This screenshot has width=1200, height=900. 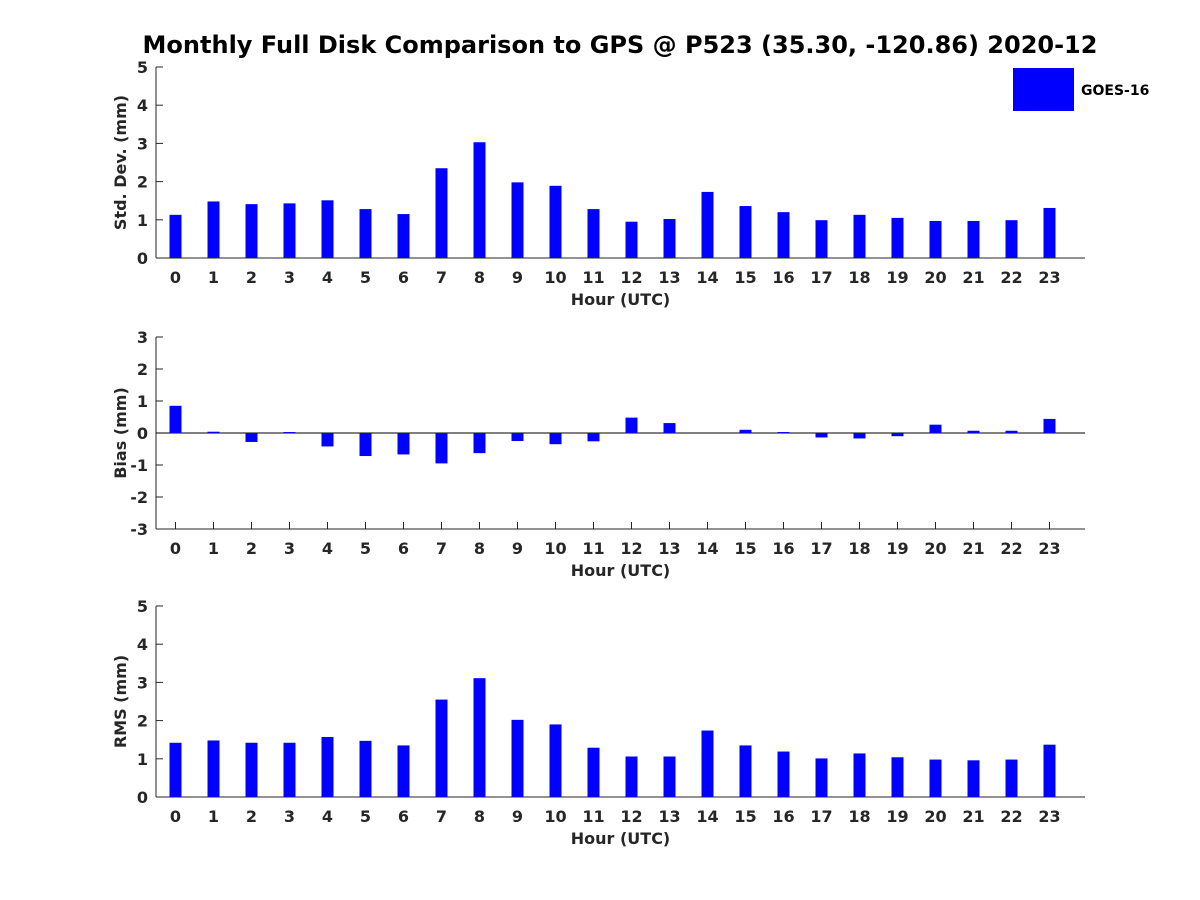 I want to click on x-tick-label: 20, so click(x=935, y=548).